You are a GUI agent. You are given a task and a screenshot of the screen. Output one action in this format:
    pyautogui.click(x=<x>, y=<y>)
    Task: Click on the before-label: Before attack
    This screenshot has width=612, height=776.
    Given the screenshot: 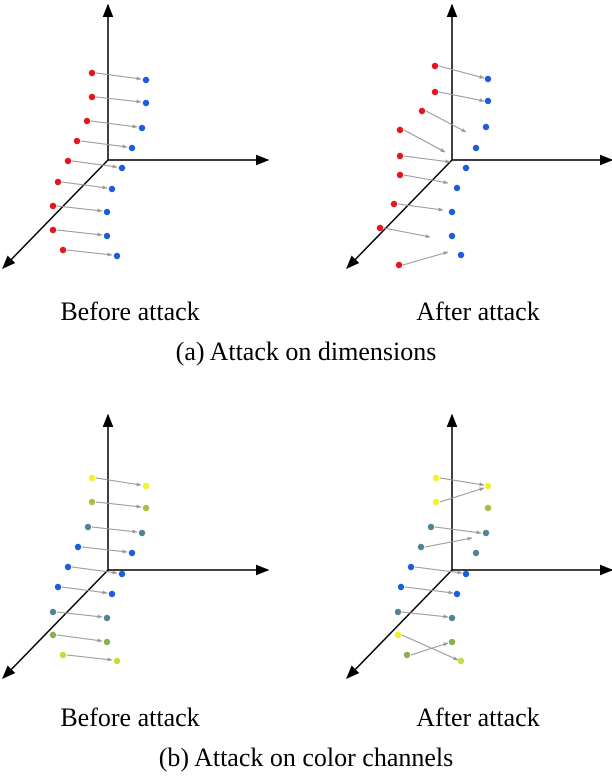 What is the action you would take?
    pyautogui.click(x=129, y=311)
    